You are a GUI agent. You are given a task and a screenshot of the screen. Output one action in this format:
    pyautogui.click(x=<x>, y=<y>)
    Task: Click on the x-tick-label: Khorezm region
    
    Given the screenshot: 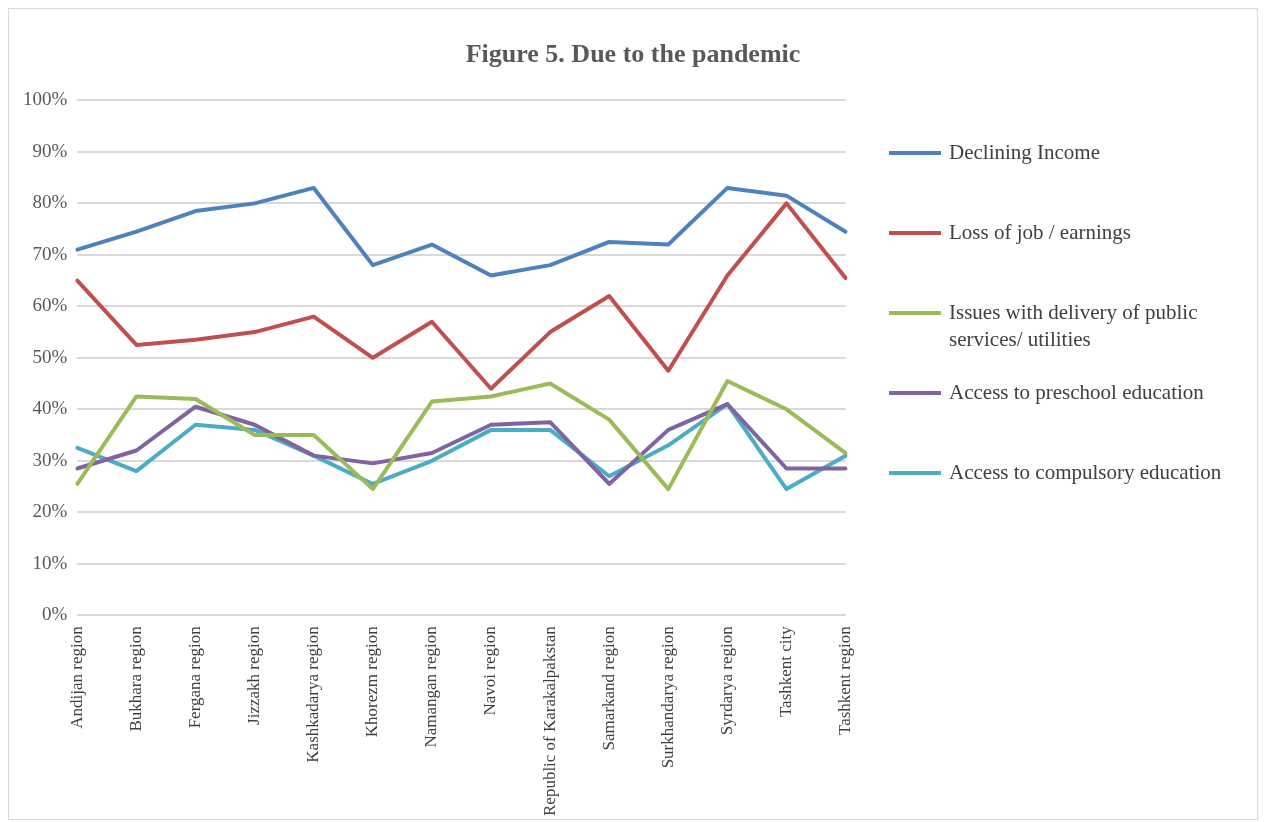 What is the action you would take?
    pyautogui.click(x=372, y=681)
    